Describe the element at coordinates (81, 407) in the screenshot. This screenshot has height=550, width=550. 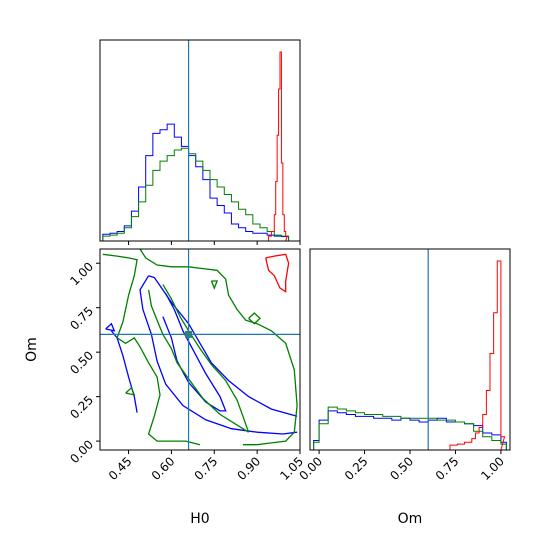
I see `contour-y-tick-label-1: 0.25` at that location.